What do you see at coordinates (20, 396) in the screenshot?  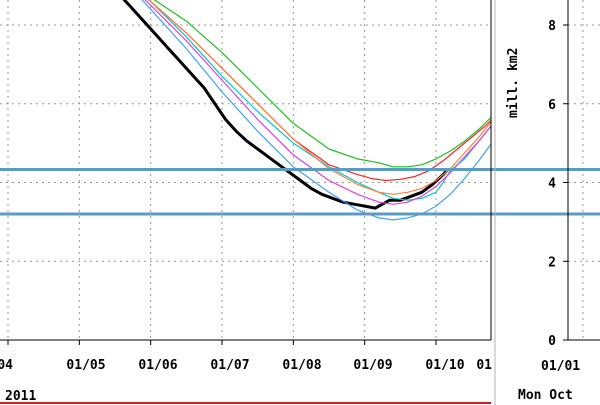 I see `year-label: 2011` at bounding box center [20, 396].